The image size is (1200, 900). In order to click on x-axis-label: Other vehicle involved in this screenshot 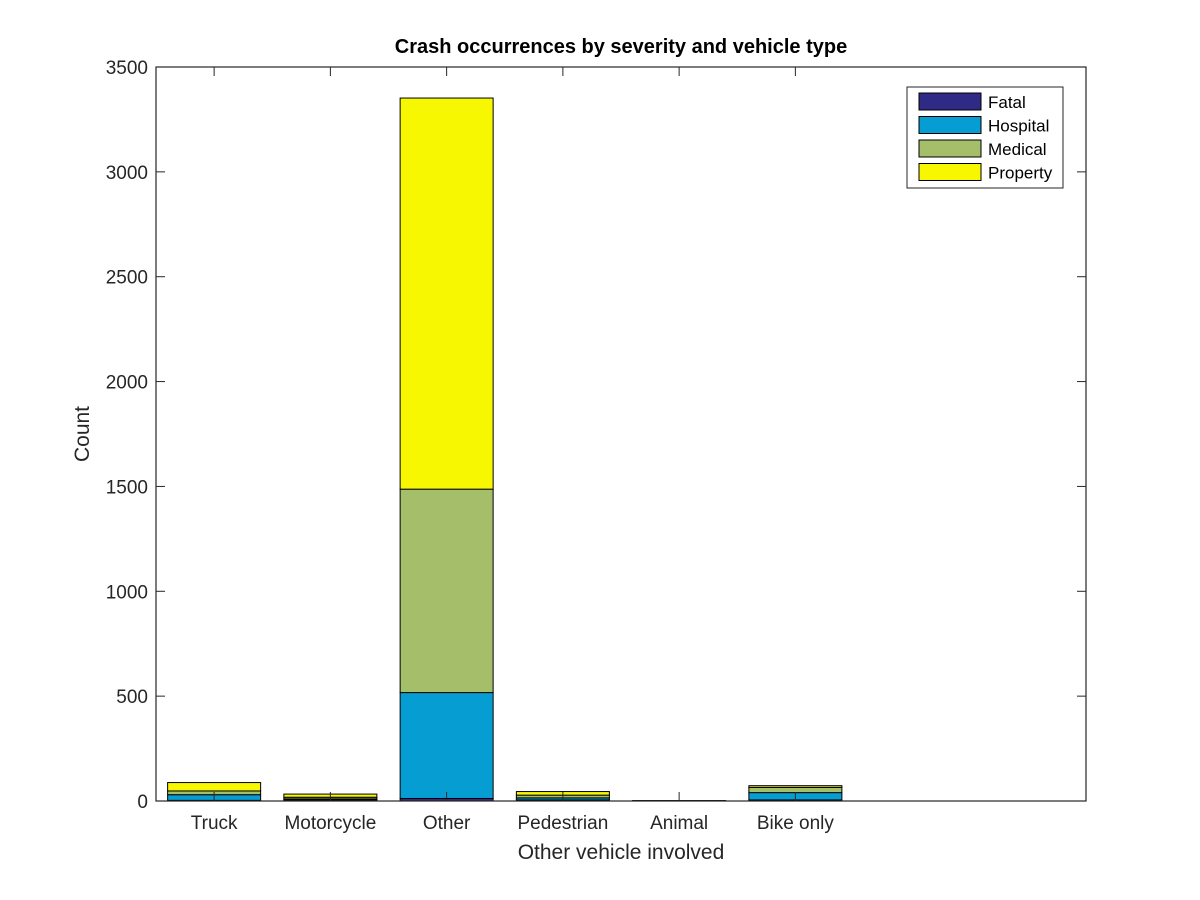, I will do `click(621, 852)`.